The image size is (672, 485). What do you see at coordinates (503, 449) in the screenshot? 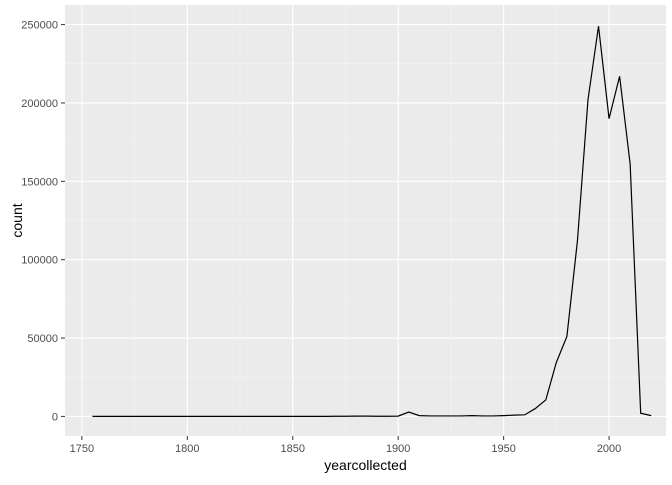
I see `x-tick-label: 1950` at bounding box center [503, 449].